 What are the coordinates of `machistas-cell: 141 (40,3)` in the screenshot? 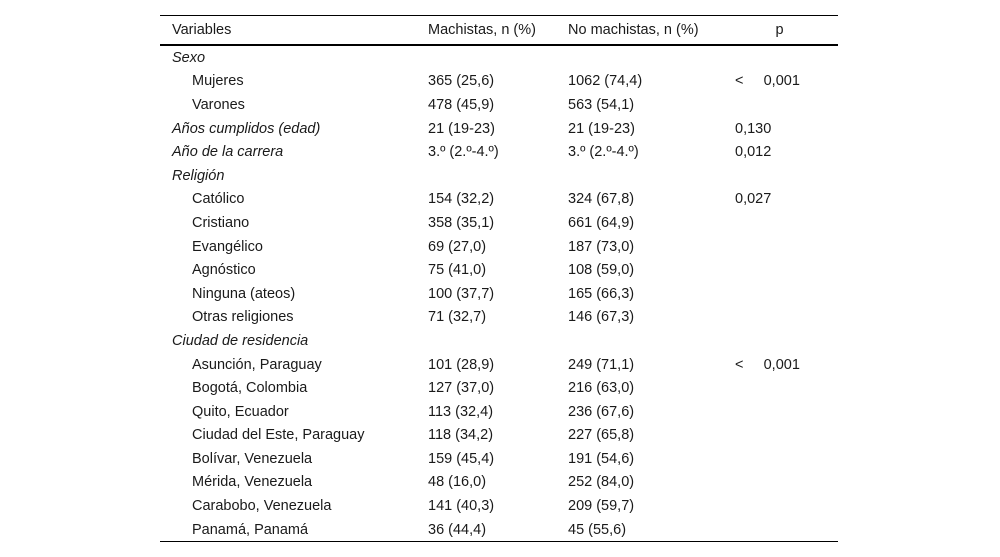 It's located at (461, 506).